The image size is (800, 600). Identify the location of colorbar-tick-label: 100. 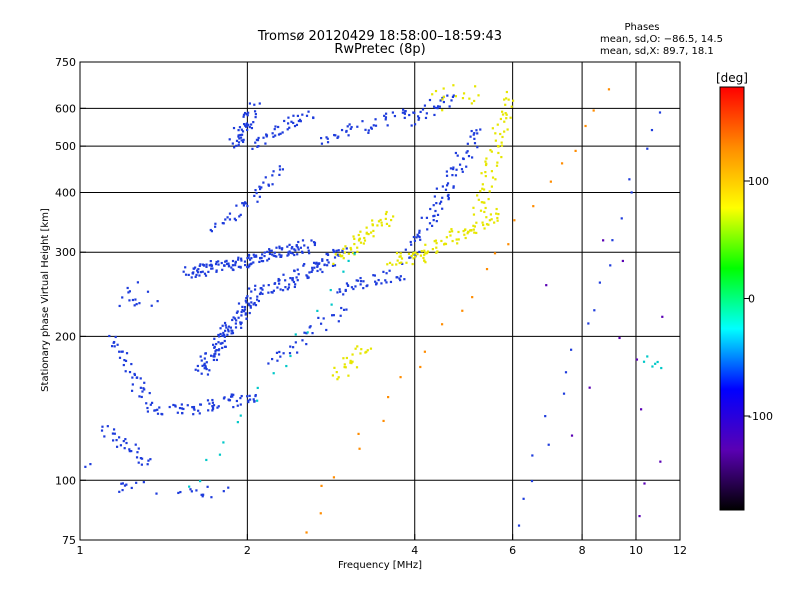
(758, 181).